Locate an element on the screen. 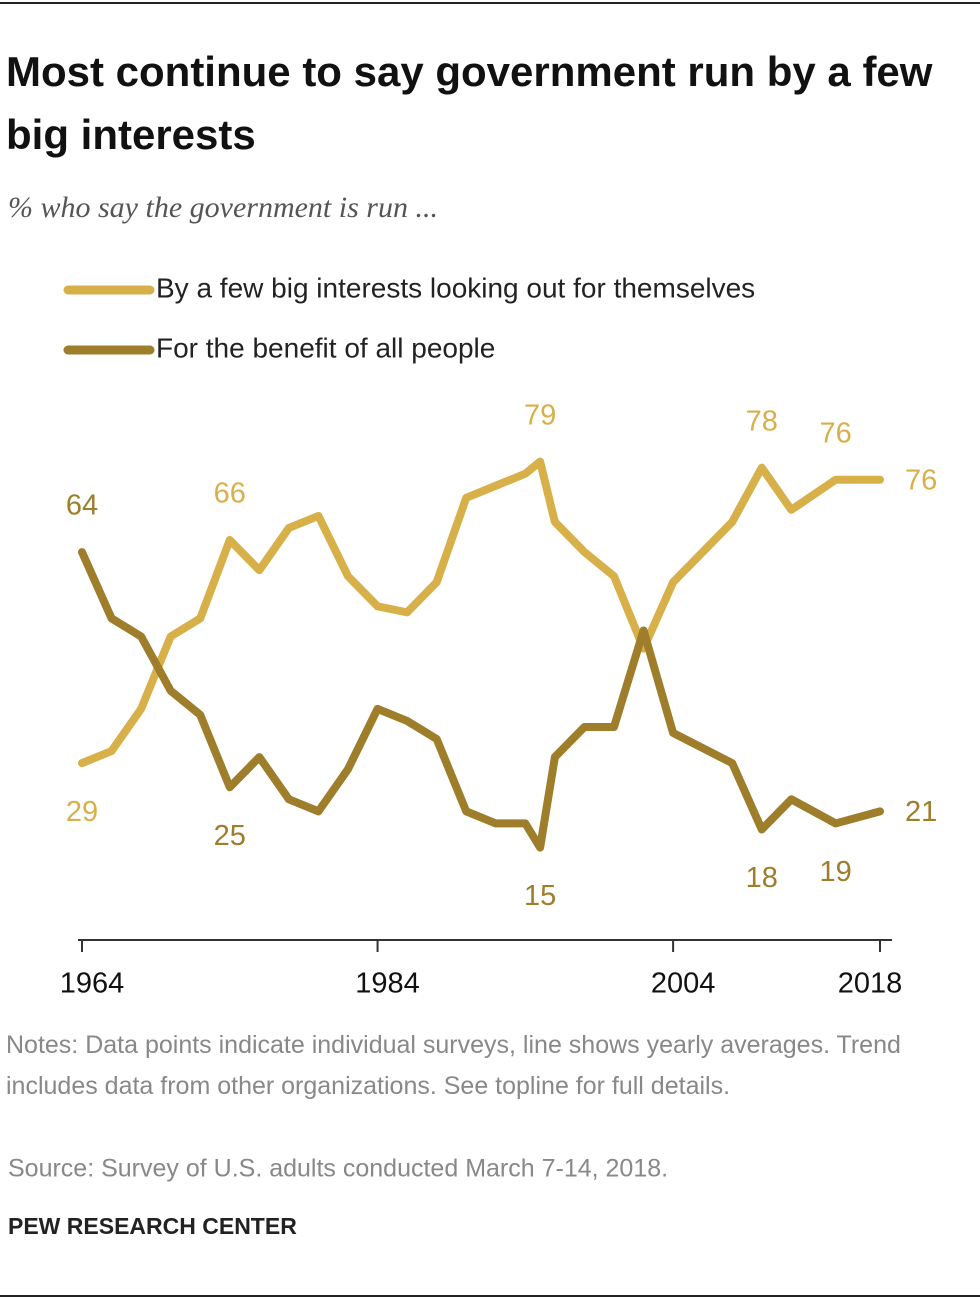 The height and width of the screenshot is (1300, 980). value-label: 79 is located at coordinates (540, 415).